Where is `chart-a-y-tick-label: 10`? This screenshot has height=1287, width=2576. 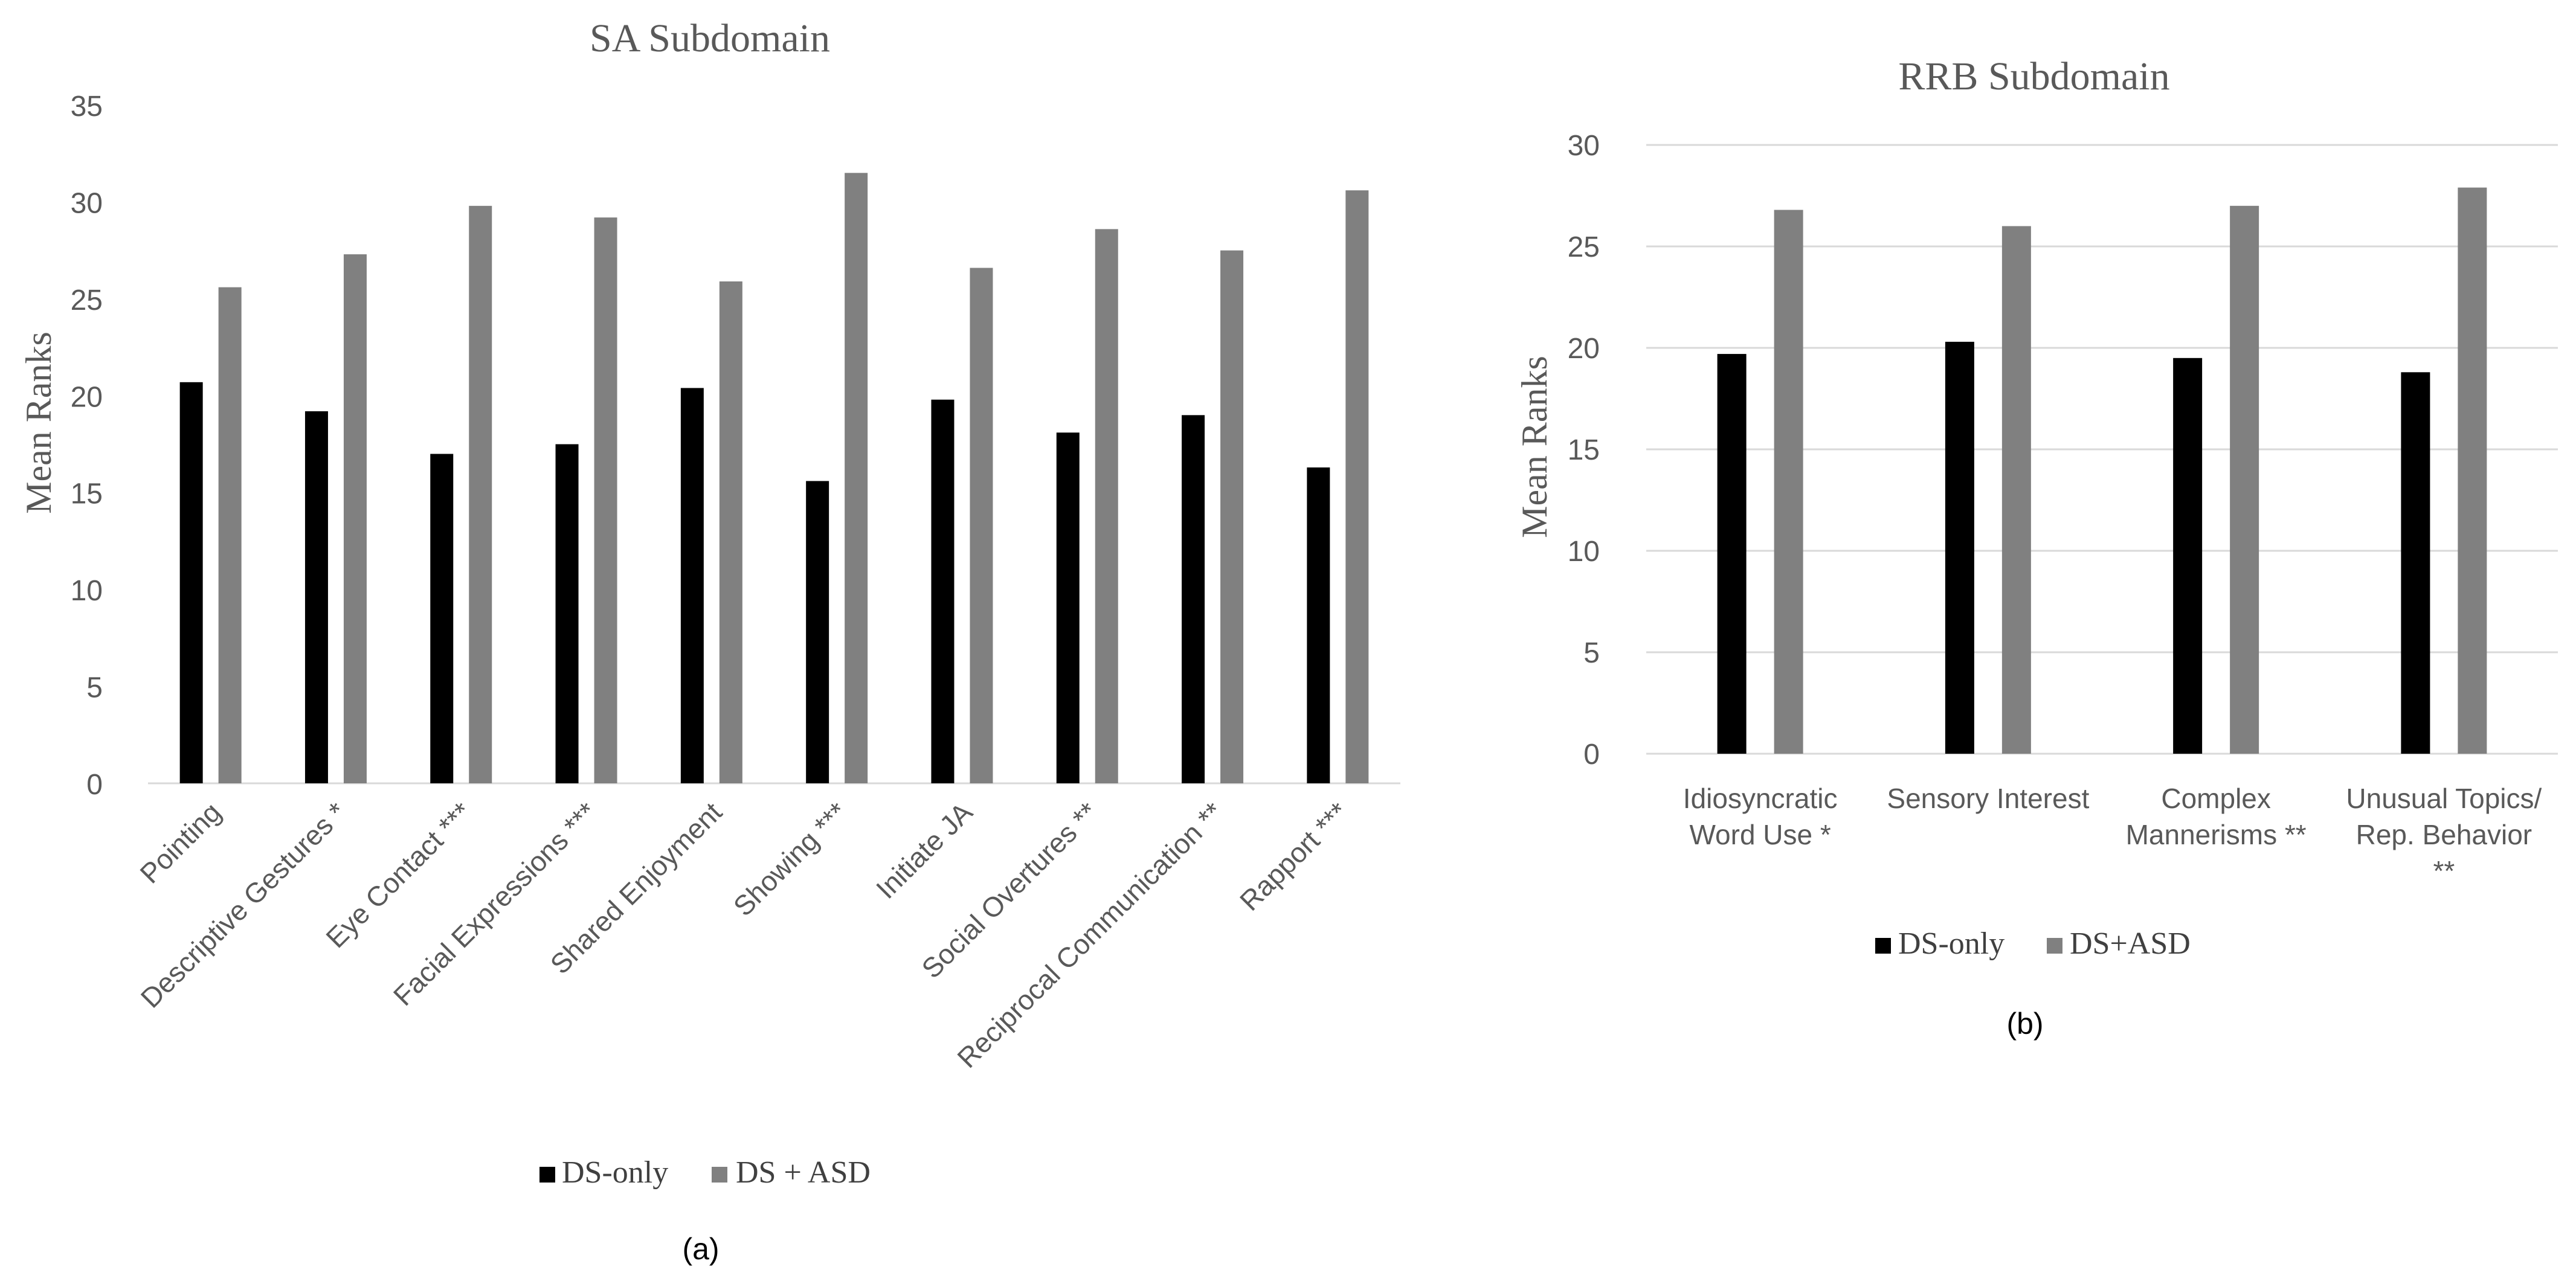
chart-a-y-tick-label: 10 is located at coordinates (87, 591).